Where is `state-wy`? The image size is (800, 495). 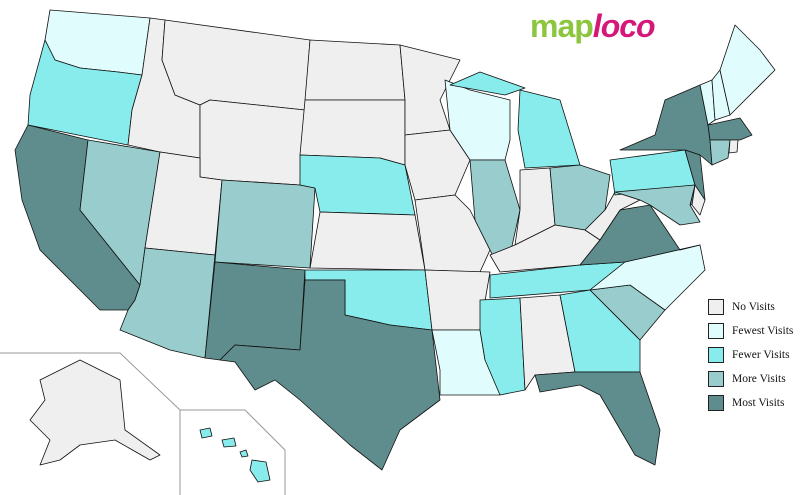
state-wy is located at coordinates (252, 142).